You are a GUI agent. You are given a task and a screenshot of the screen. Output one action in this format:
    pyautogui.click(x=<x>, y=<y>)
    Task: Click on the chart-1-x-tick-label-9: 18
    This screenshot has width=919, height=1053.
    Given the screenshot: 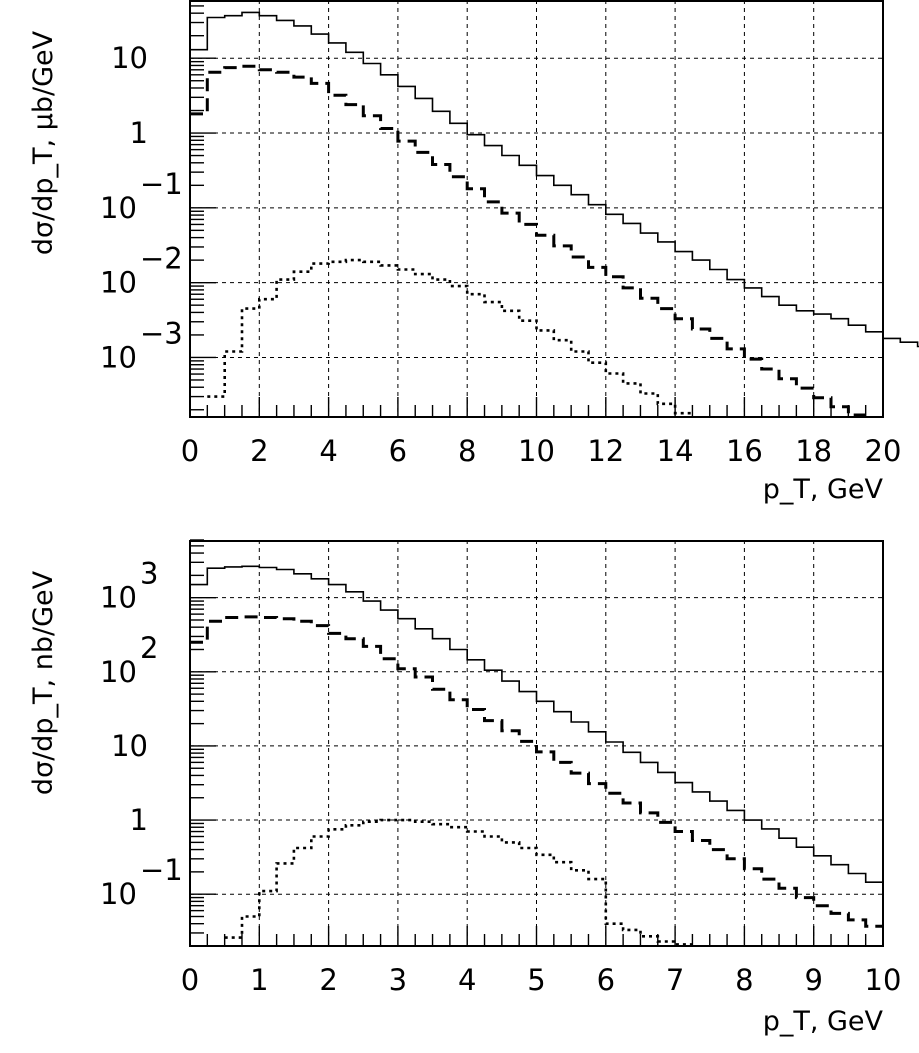 What is the action you would take?
    pyautogui.click(x=813, y=451)
    